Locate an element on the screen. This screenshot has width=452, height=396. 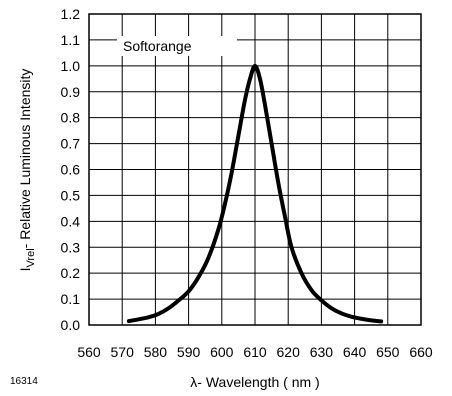
y-tick-label: 1.1 is located at coordinates (71, 40).